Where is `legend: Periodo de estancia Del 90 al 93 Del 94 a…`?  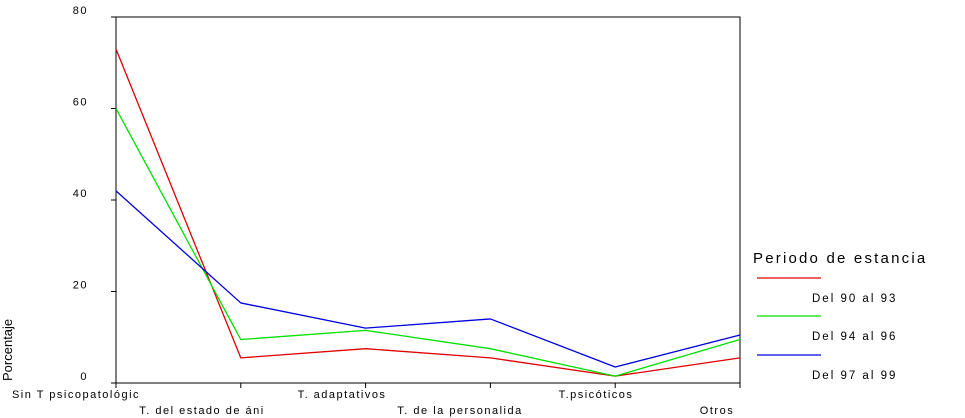 legend: Periodo de estancia Del 90 al 93 Del 94 a… is located at coordinates (840, 316).